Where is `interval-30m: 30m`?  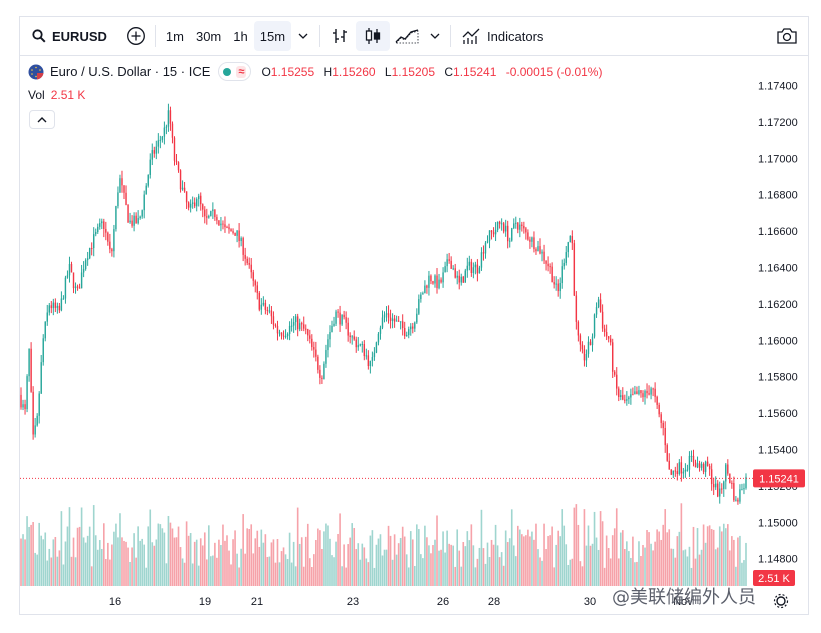 interval-30m: 30m is located at coordinates (208, 36).